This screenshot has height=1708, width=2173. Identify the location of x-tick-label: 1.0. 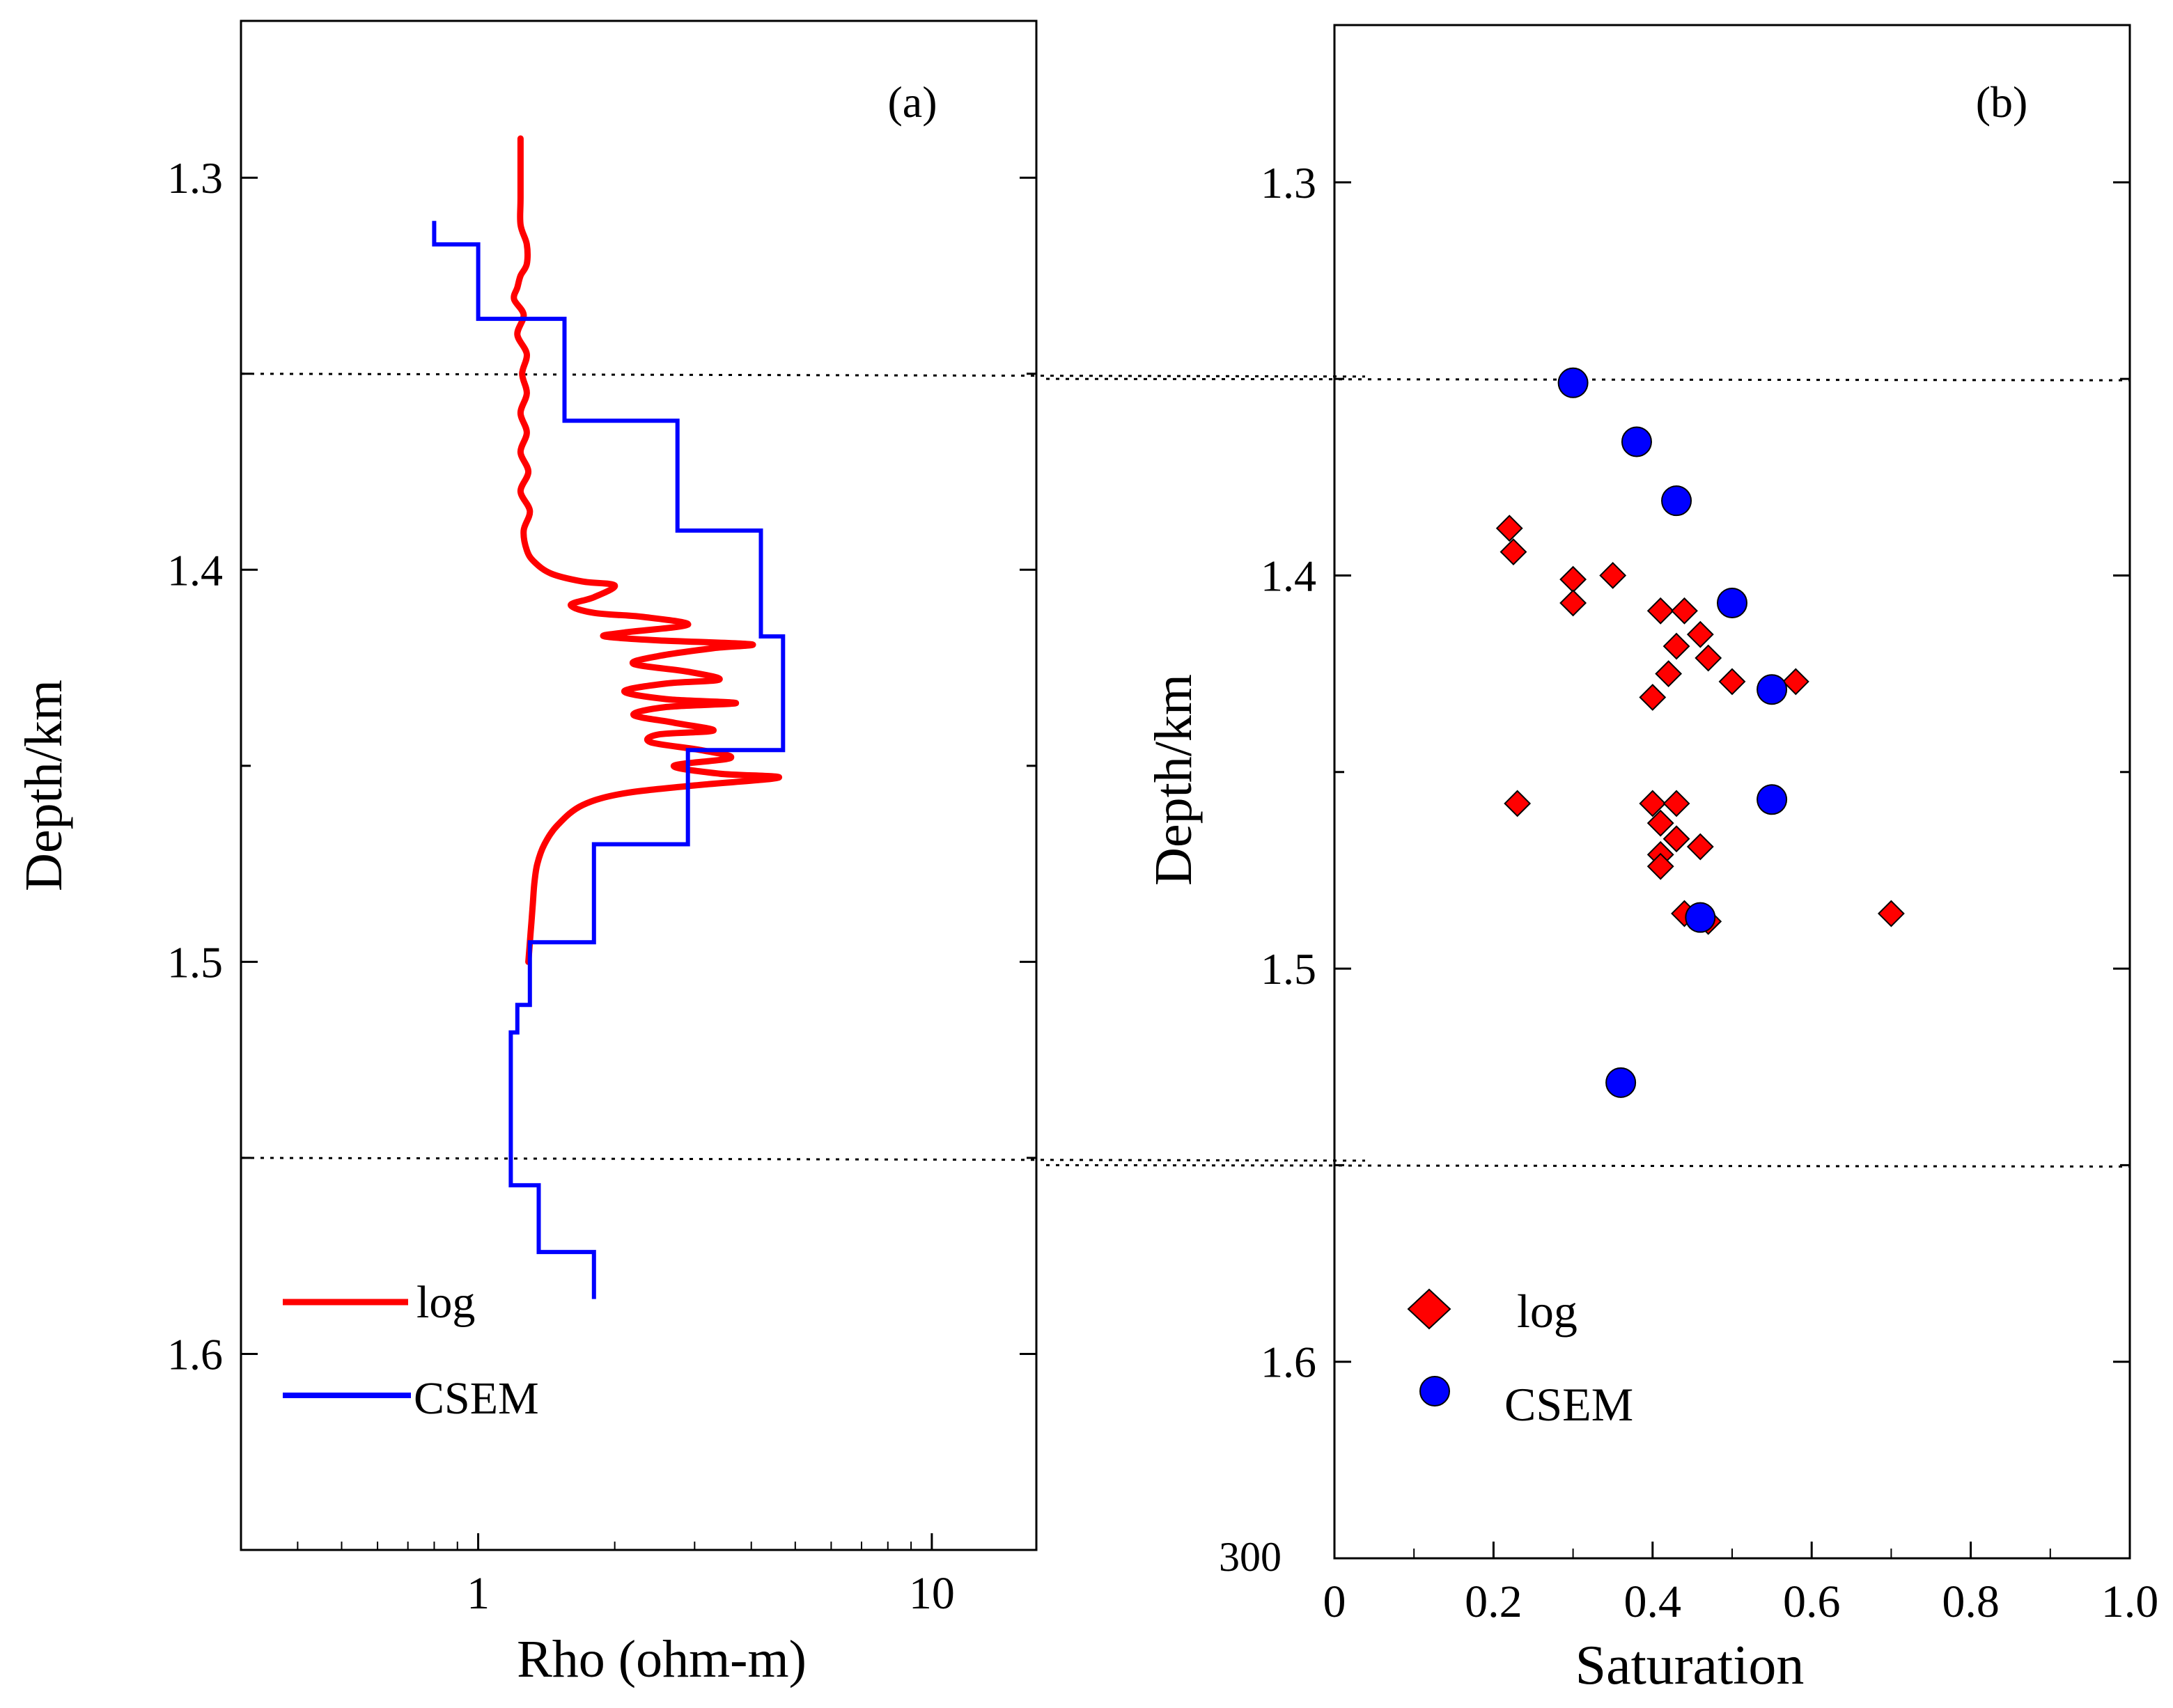
(2130, 1601).